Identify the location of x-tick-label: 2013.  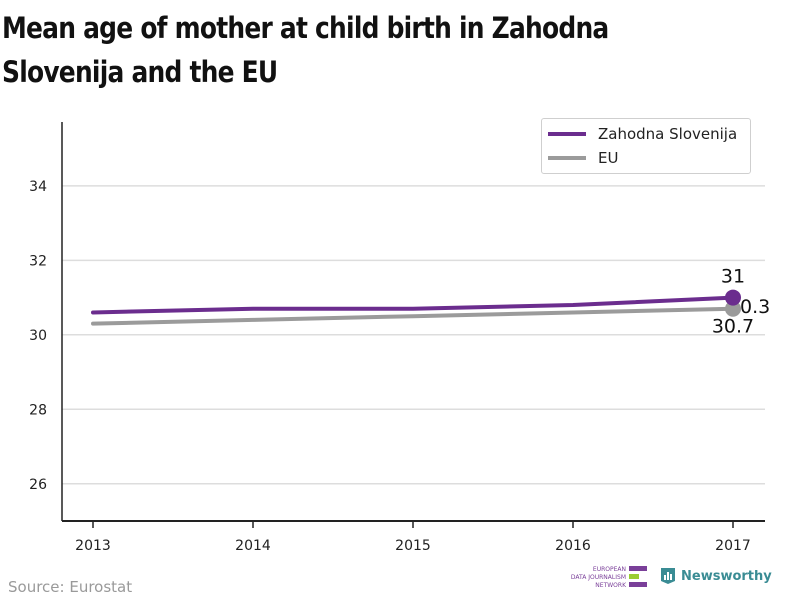
(93, 546).